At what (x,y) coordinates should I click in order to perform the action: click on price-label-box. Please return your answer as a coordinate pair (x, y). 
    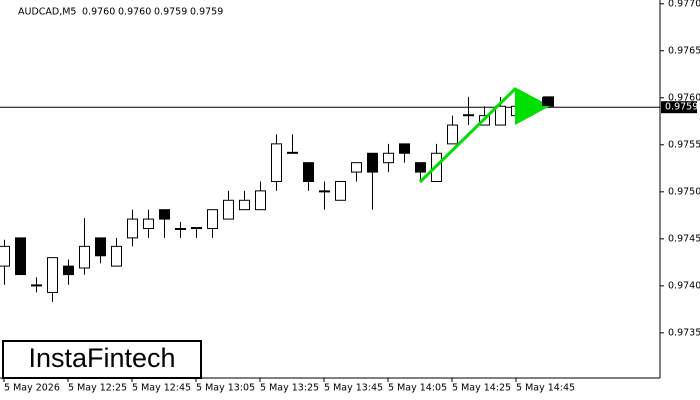
    Looking at the image, I should click on (679, 107).